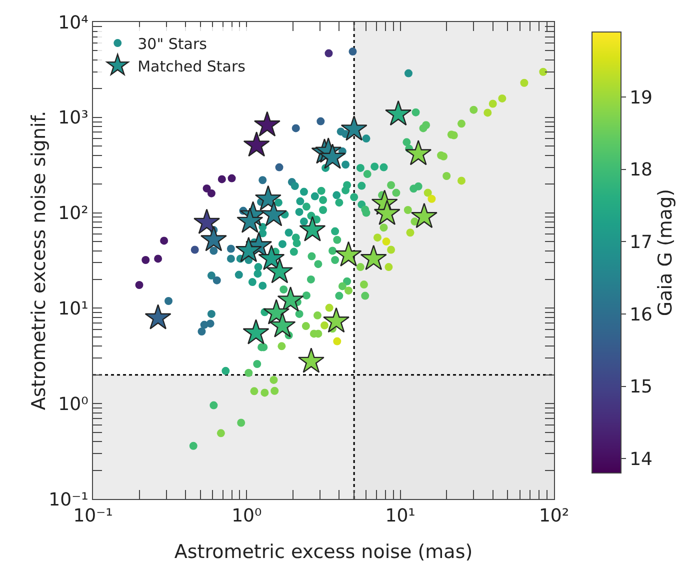  Describe the element at coordinates (641, 315) in the screenshot. I see `color-bar-label: 16` at that location.